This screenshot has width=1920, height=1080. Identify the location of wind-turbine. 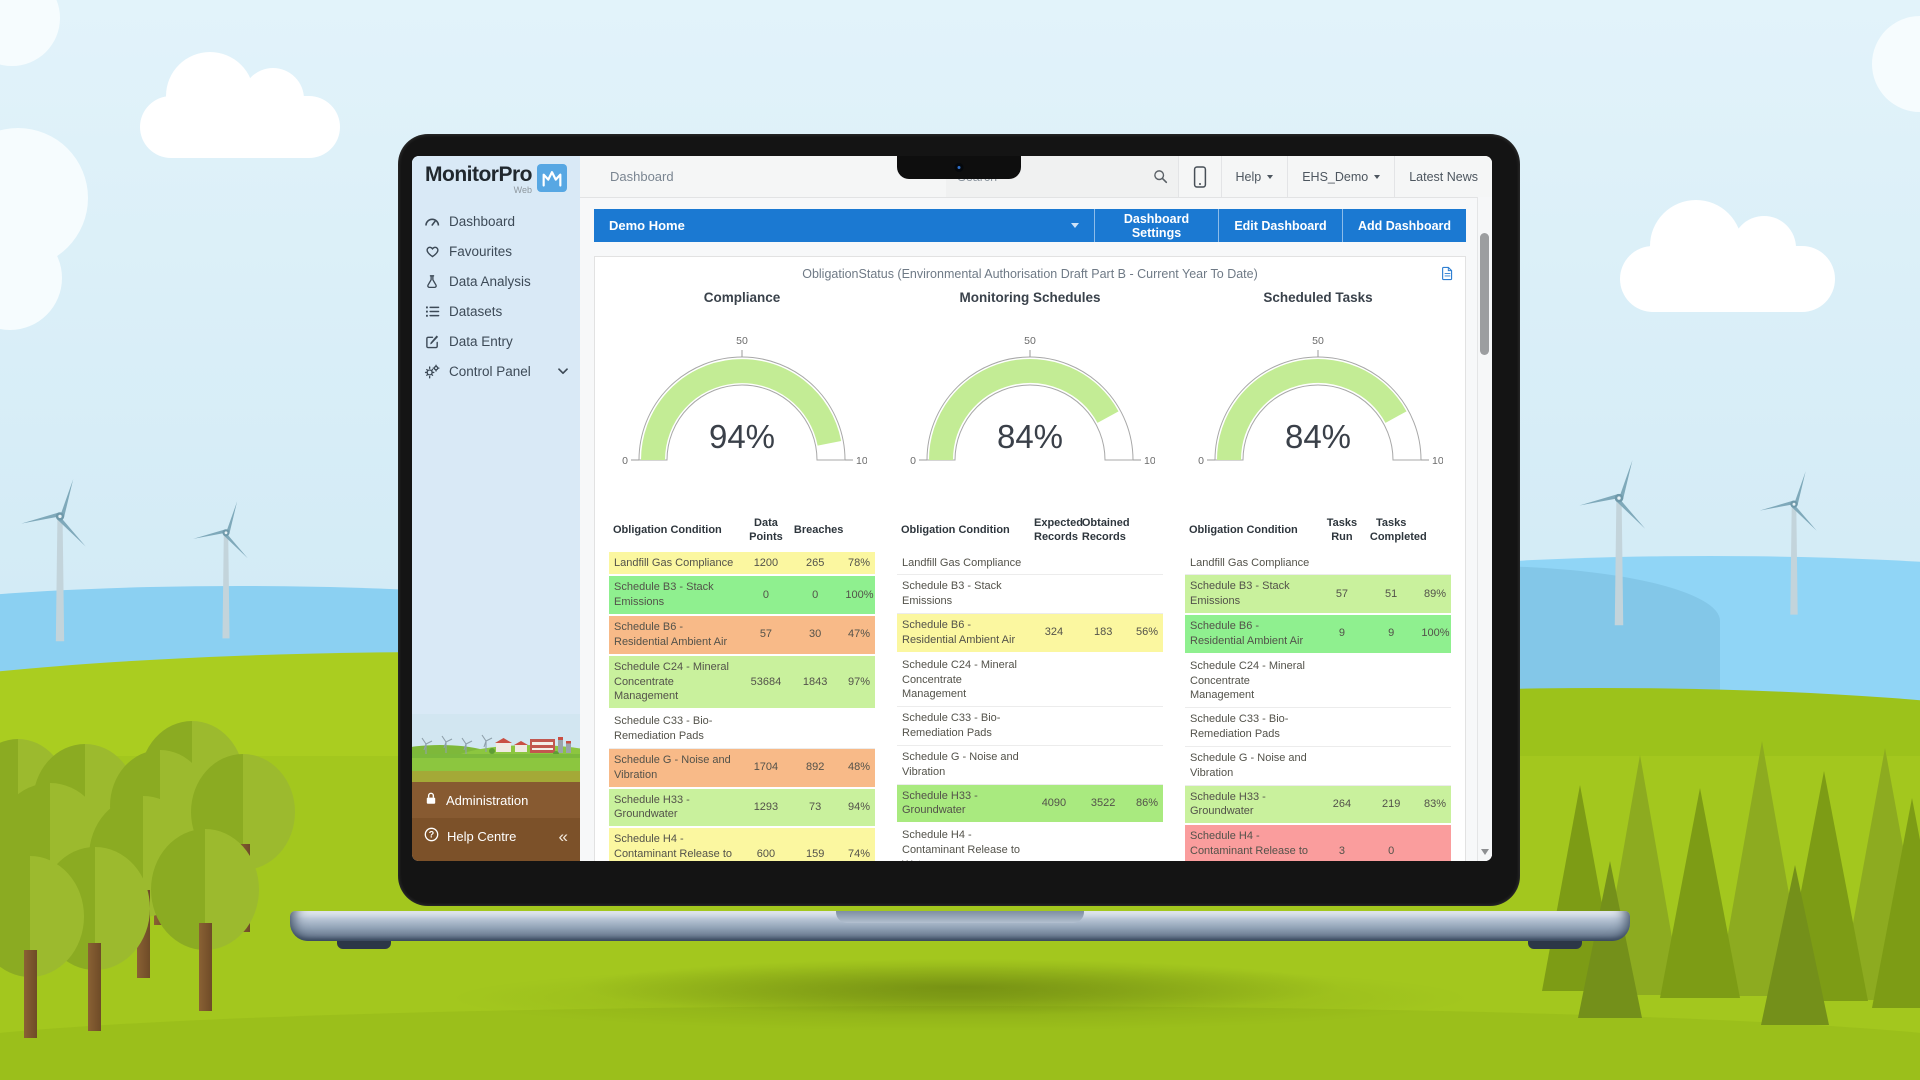
(226, 568).